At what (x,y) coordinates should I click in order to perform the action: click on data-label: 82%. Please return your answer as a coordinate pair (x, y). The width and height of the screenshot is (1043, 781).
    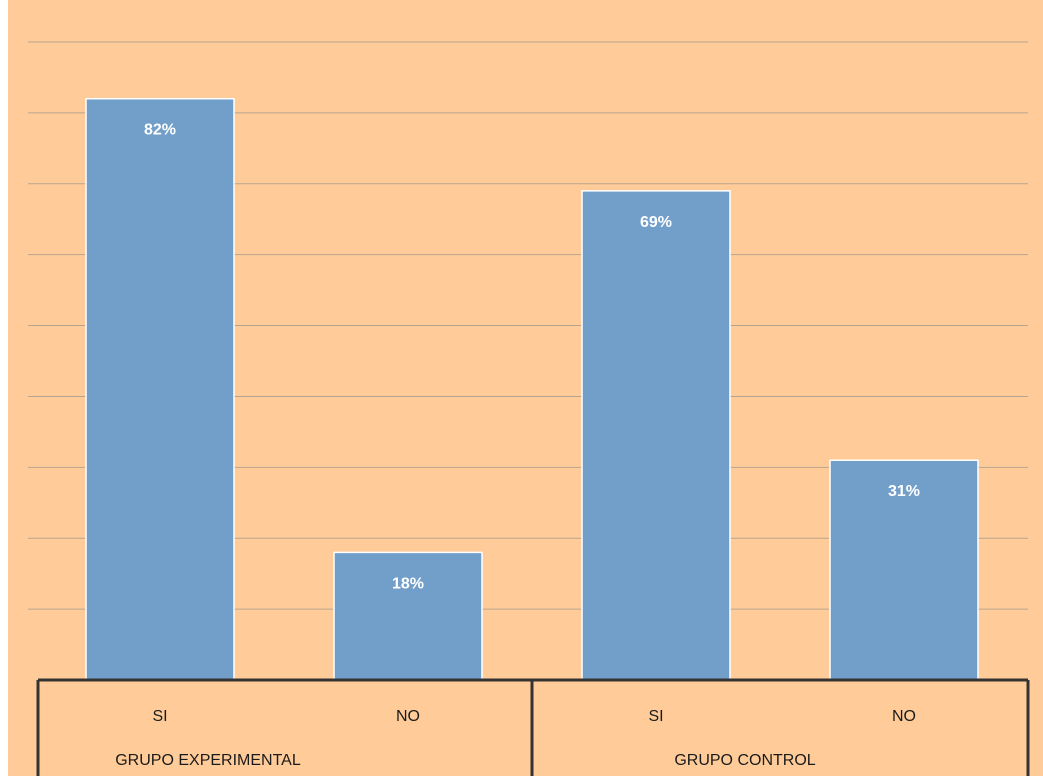
    Looking at the image, I should click on (160, 130).